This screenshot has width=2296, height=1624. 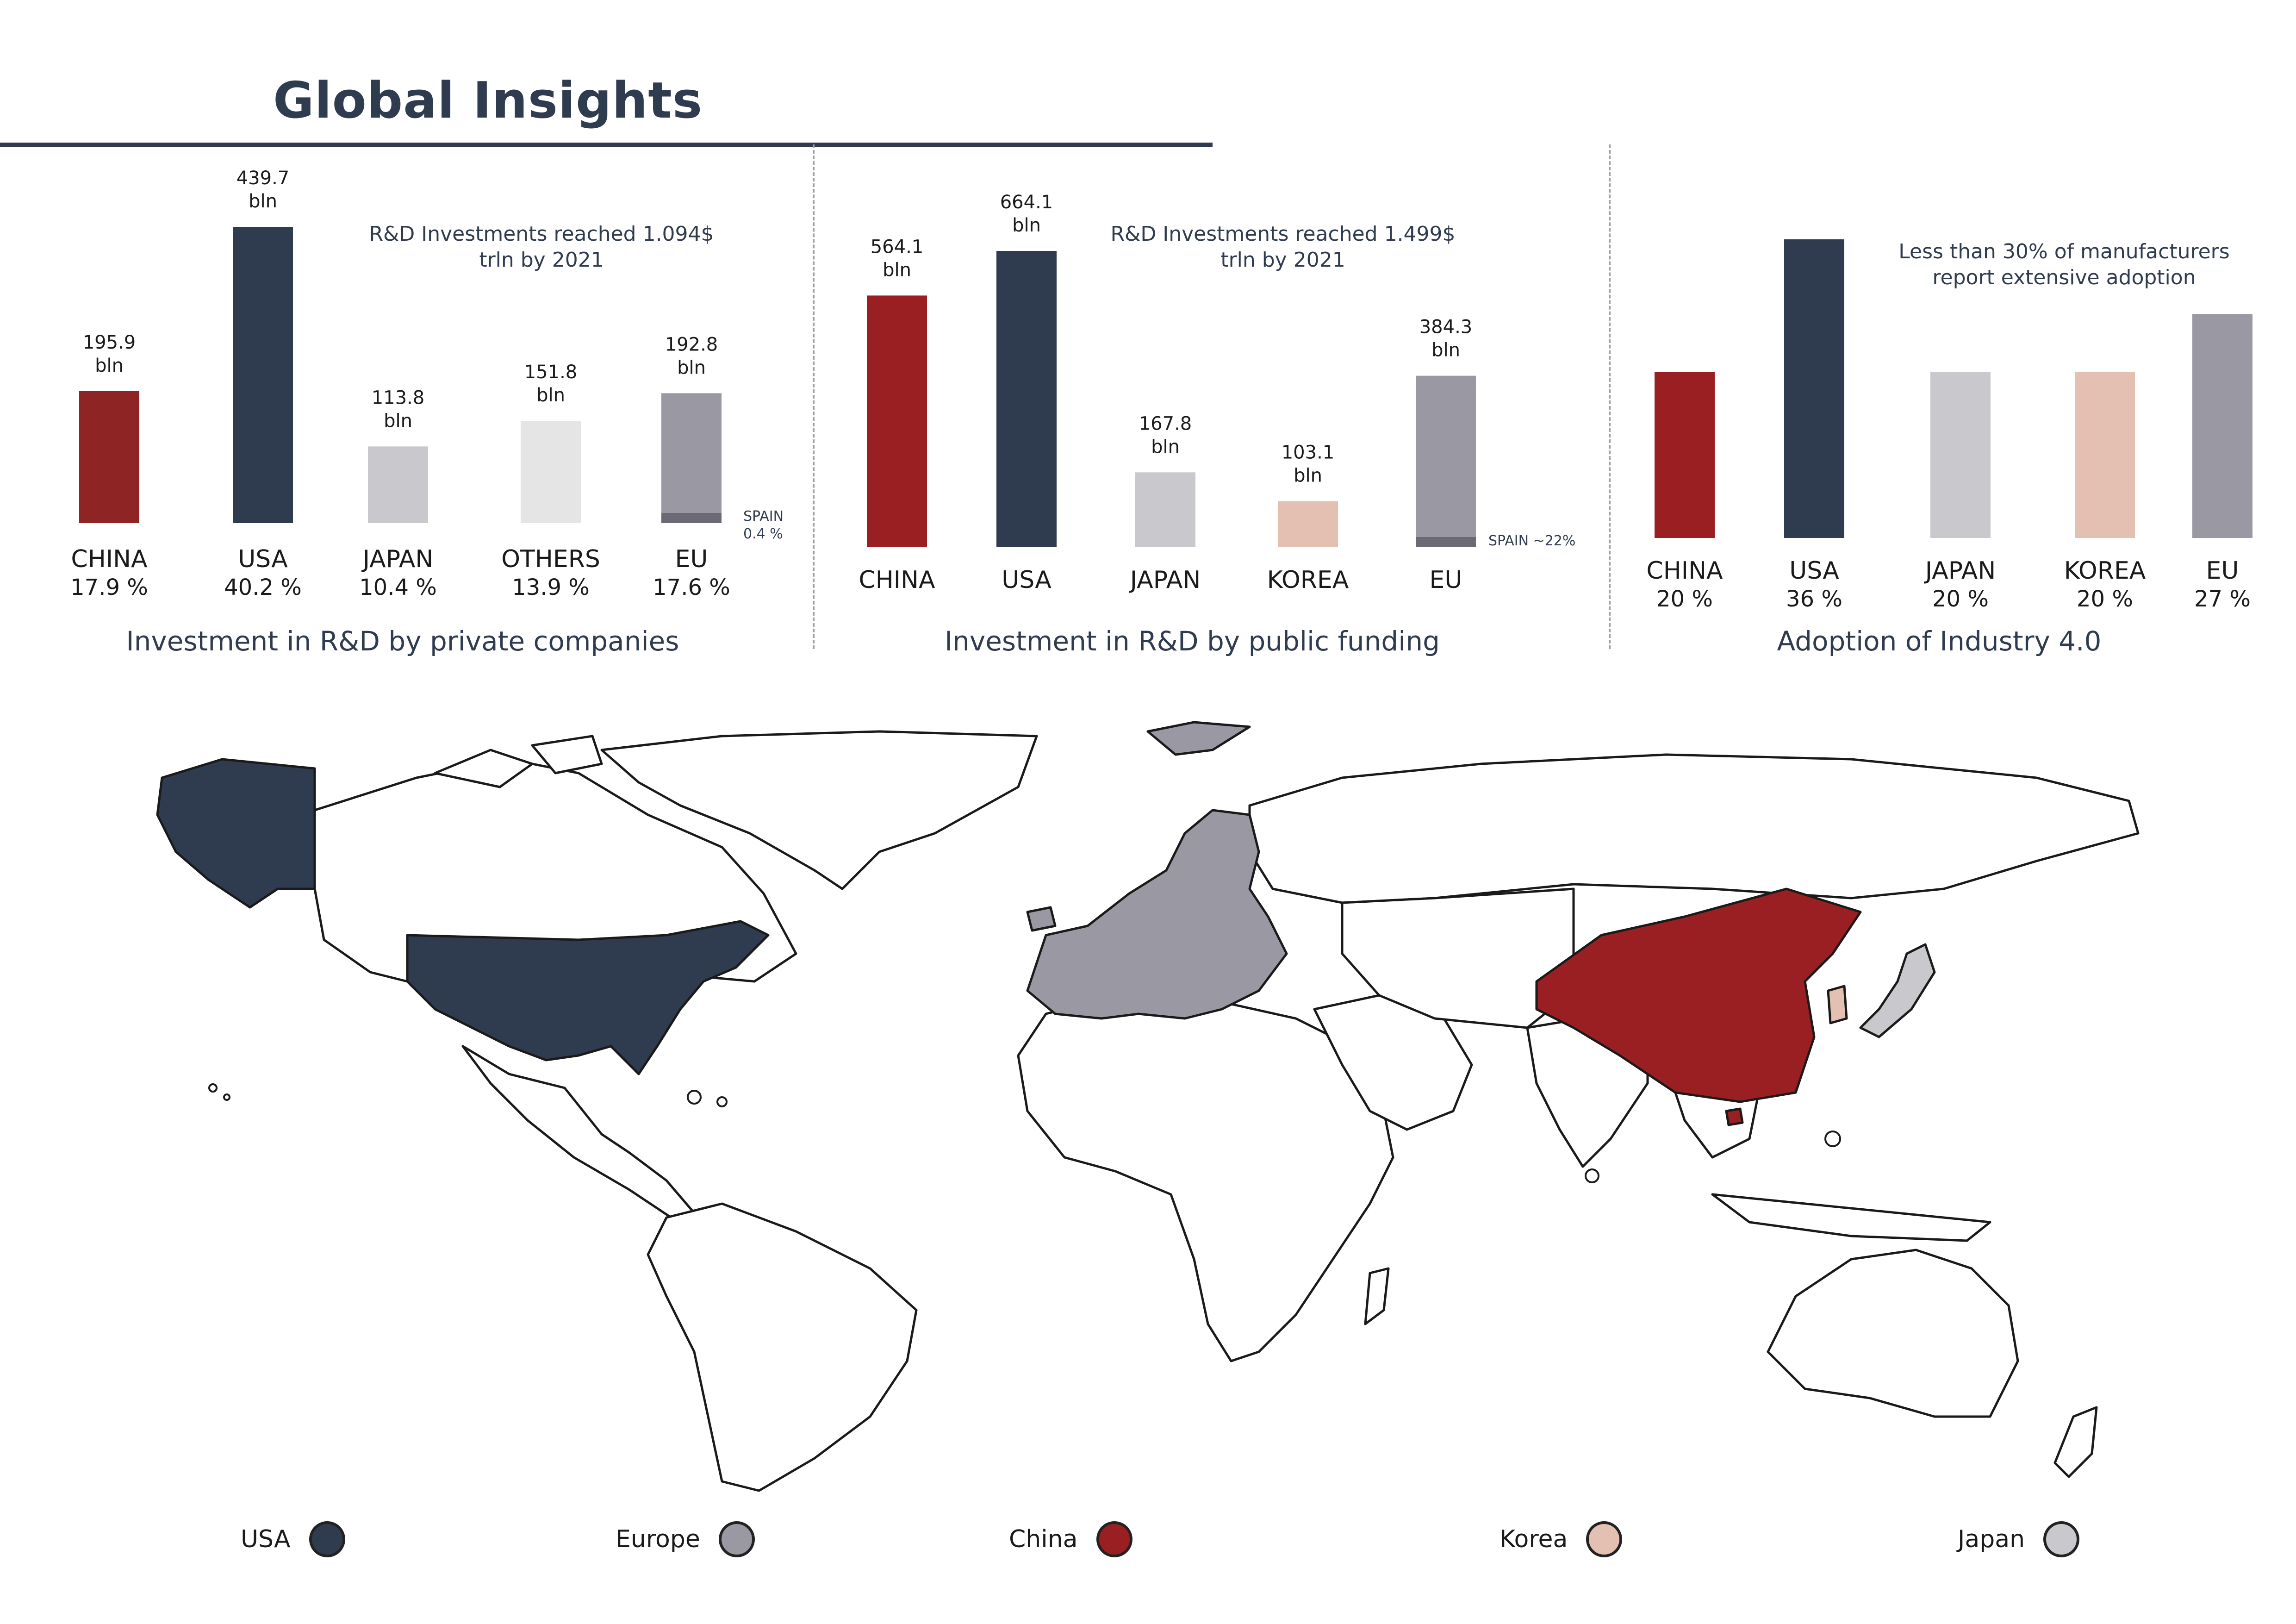 I want to click on tick-label: OTHERS, so click(x=550, y=559).